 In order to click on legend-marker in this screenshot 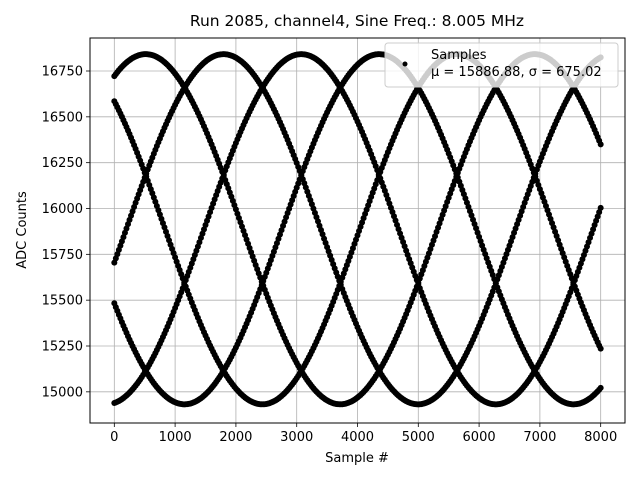, I will do `click(405, 64)`.